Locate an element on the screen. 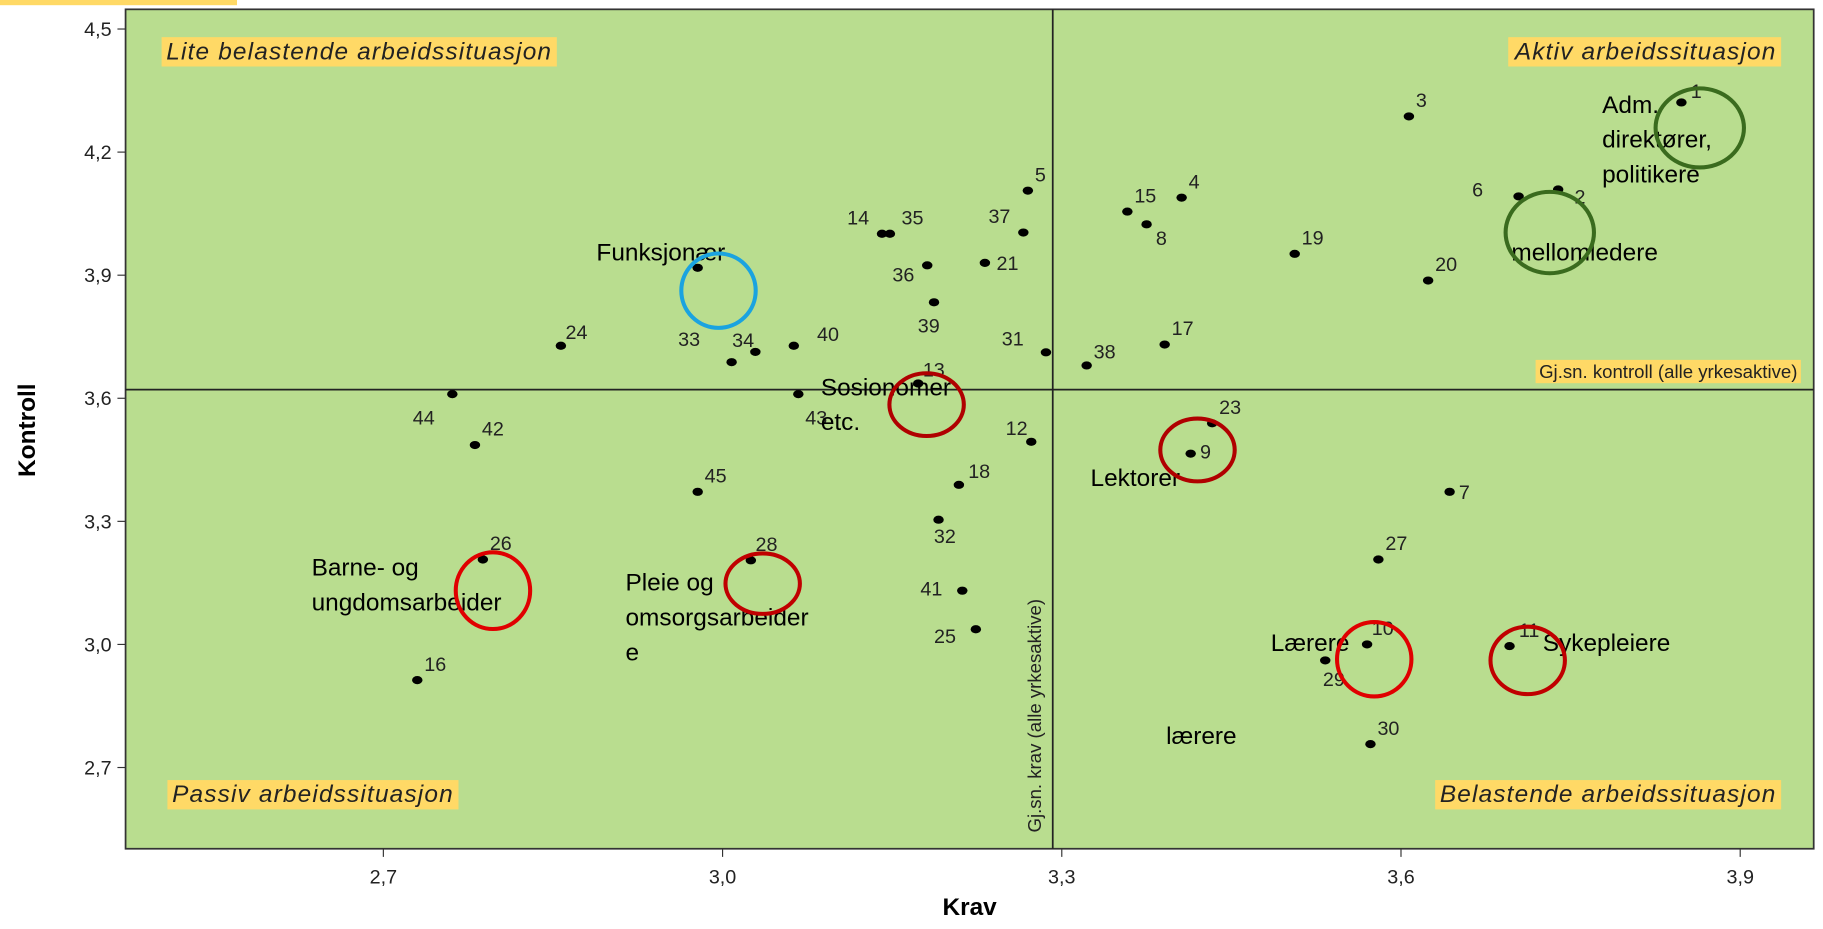 The width and height of the screenshot is (1823, 929). point-label: 20 is located at coordinates (1446, 265).